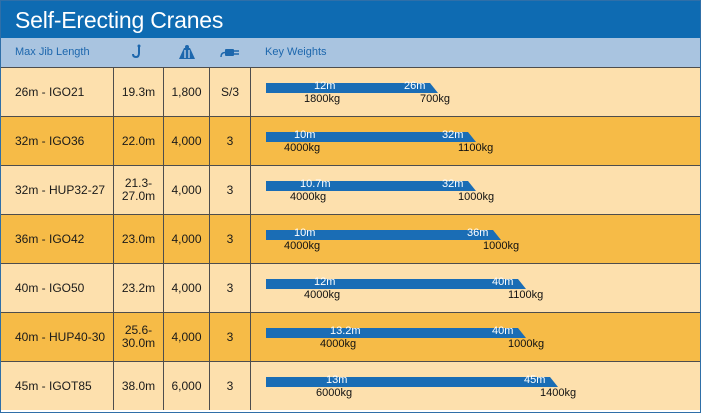 Image resolution: width=701 pixels, height=413 pixels. Describe the element at coordinates (53, 386) in the screenshot. I see `crane-model: 45m - IGOT85` at that location.